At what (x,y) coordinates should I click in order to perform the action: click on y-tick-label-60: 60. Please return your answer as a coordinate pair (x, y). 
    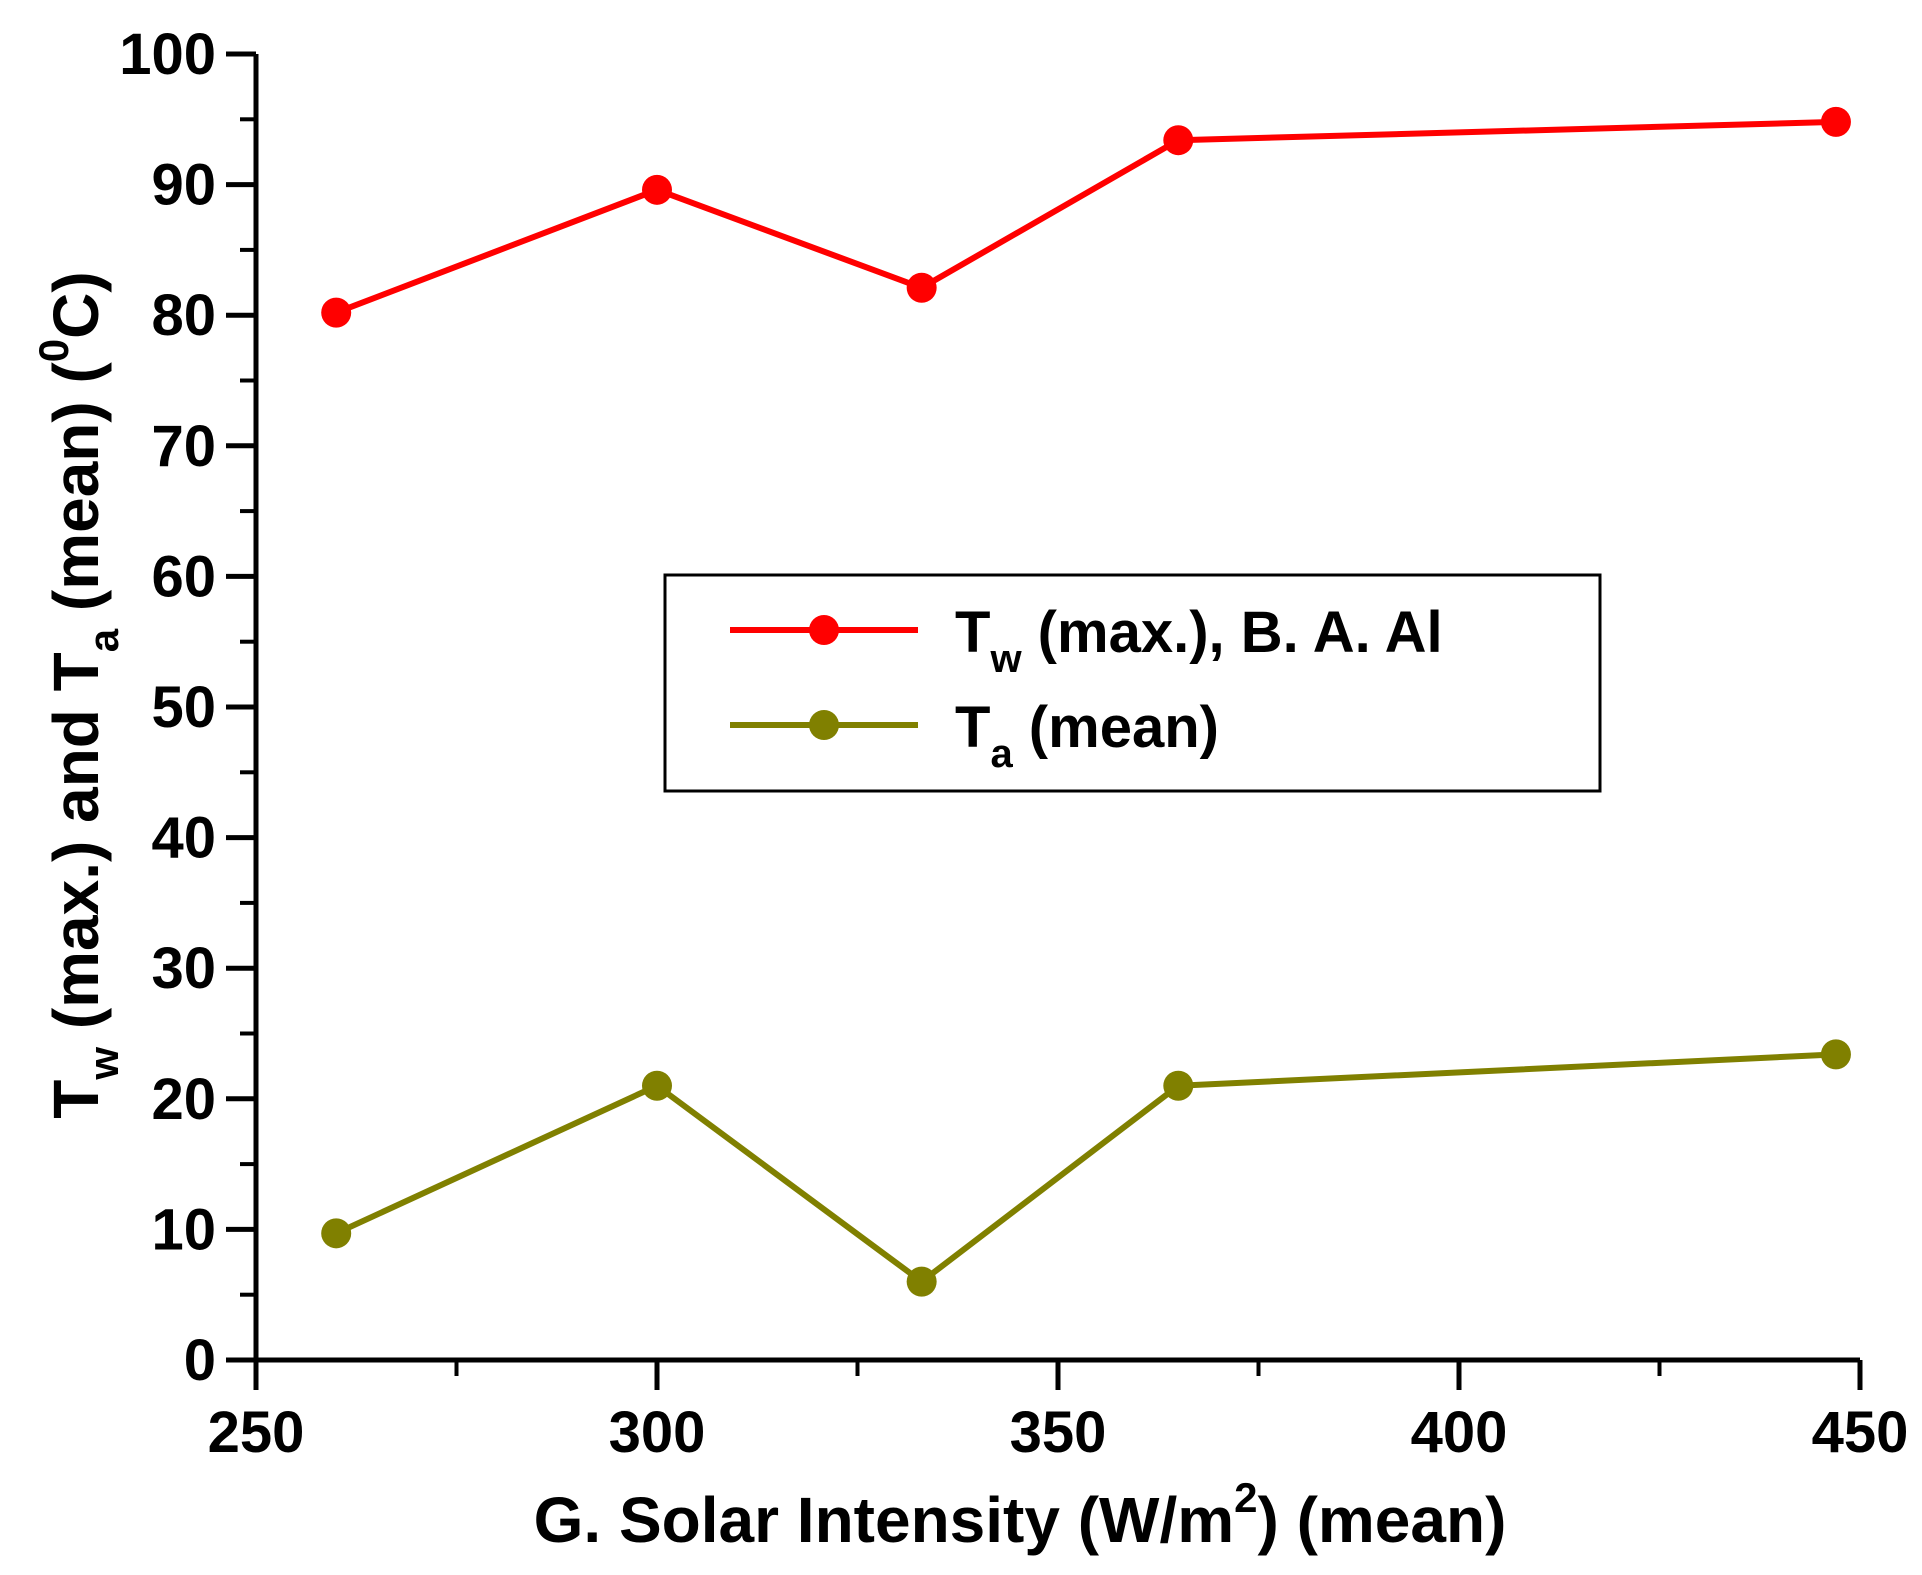
    Looking at the image, I should click on (183, 576).